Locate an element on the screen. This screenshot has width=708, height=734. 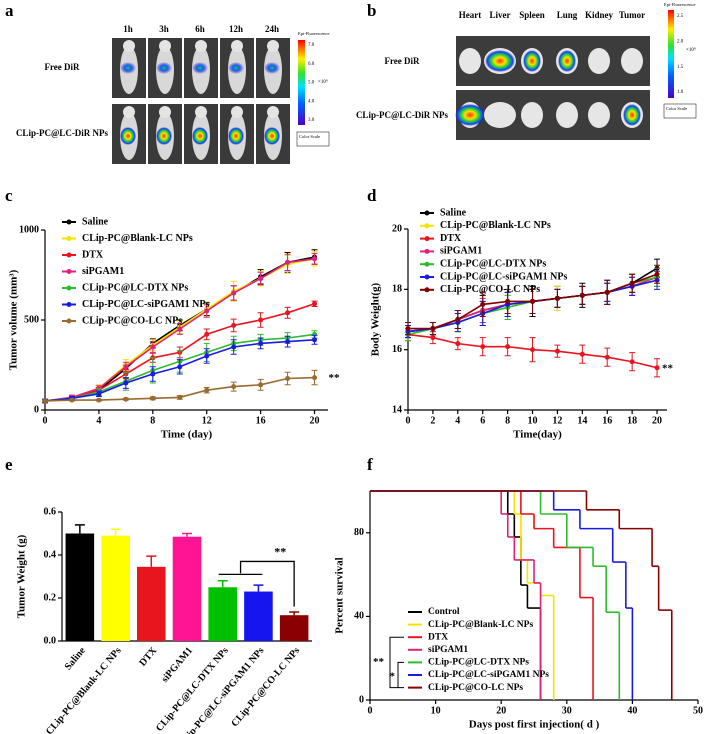
x-tick-label: 12 is located at coordinates (207, 420).